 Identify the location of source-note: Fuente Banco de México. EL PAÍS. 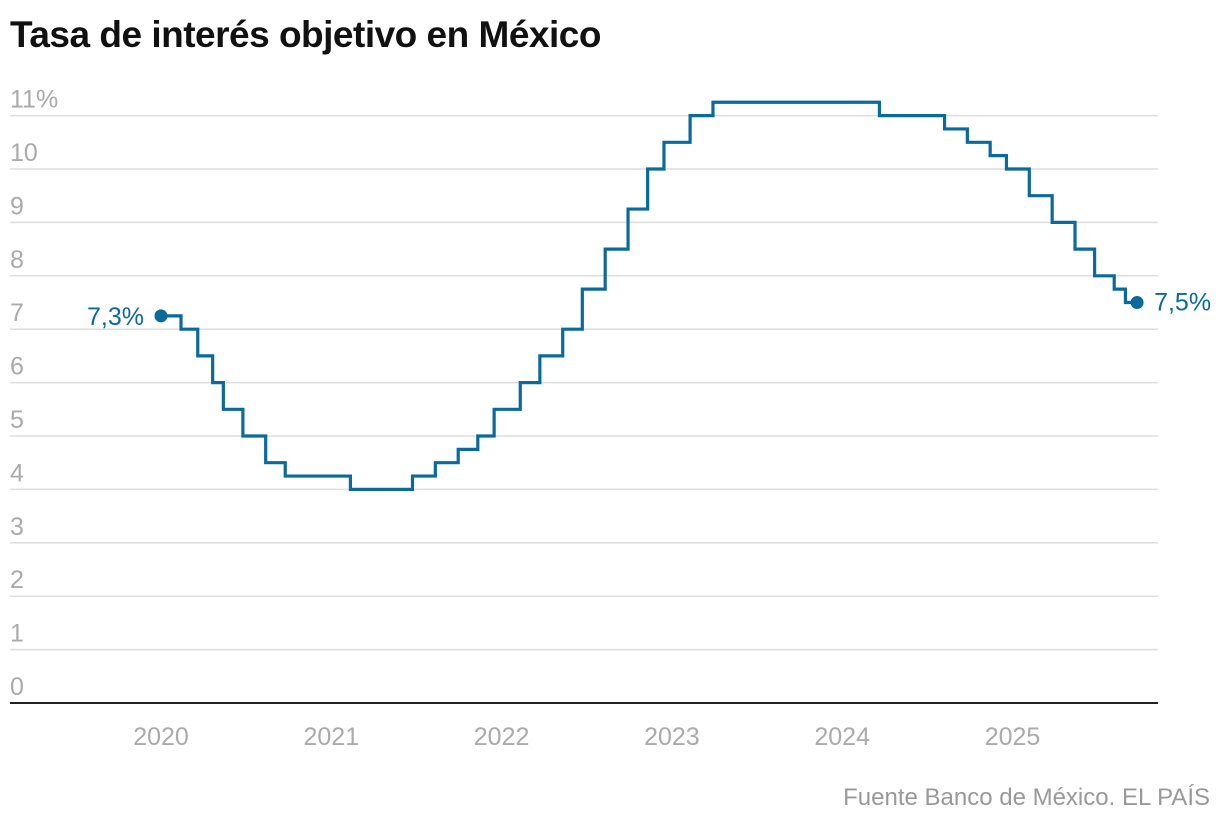
(1026, 797).